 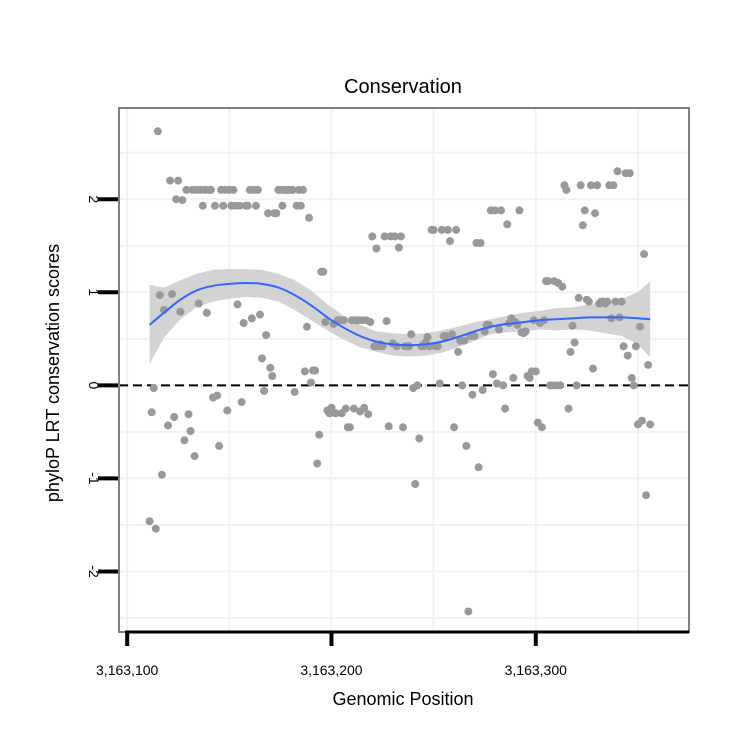 I want to click on y-tick-label: 2, so click(x=94, y=199).